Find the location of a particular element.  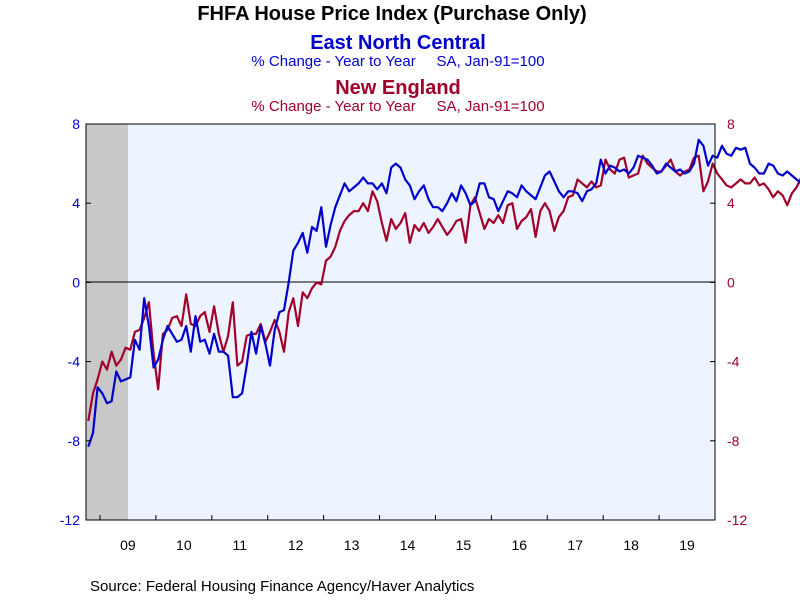

left-tick-label: 4 is located at coordinates (76, 203).